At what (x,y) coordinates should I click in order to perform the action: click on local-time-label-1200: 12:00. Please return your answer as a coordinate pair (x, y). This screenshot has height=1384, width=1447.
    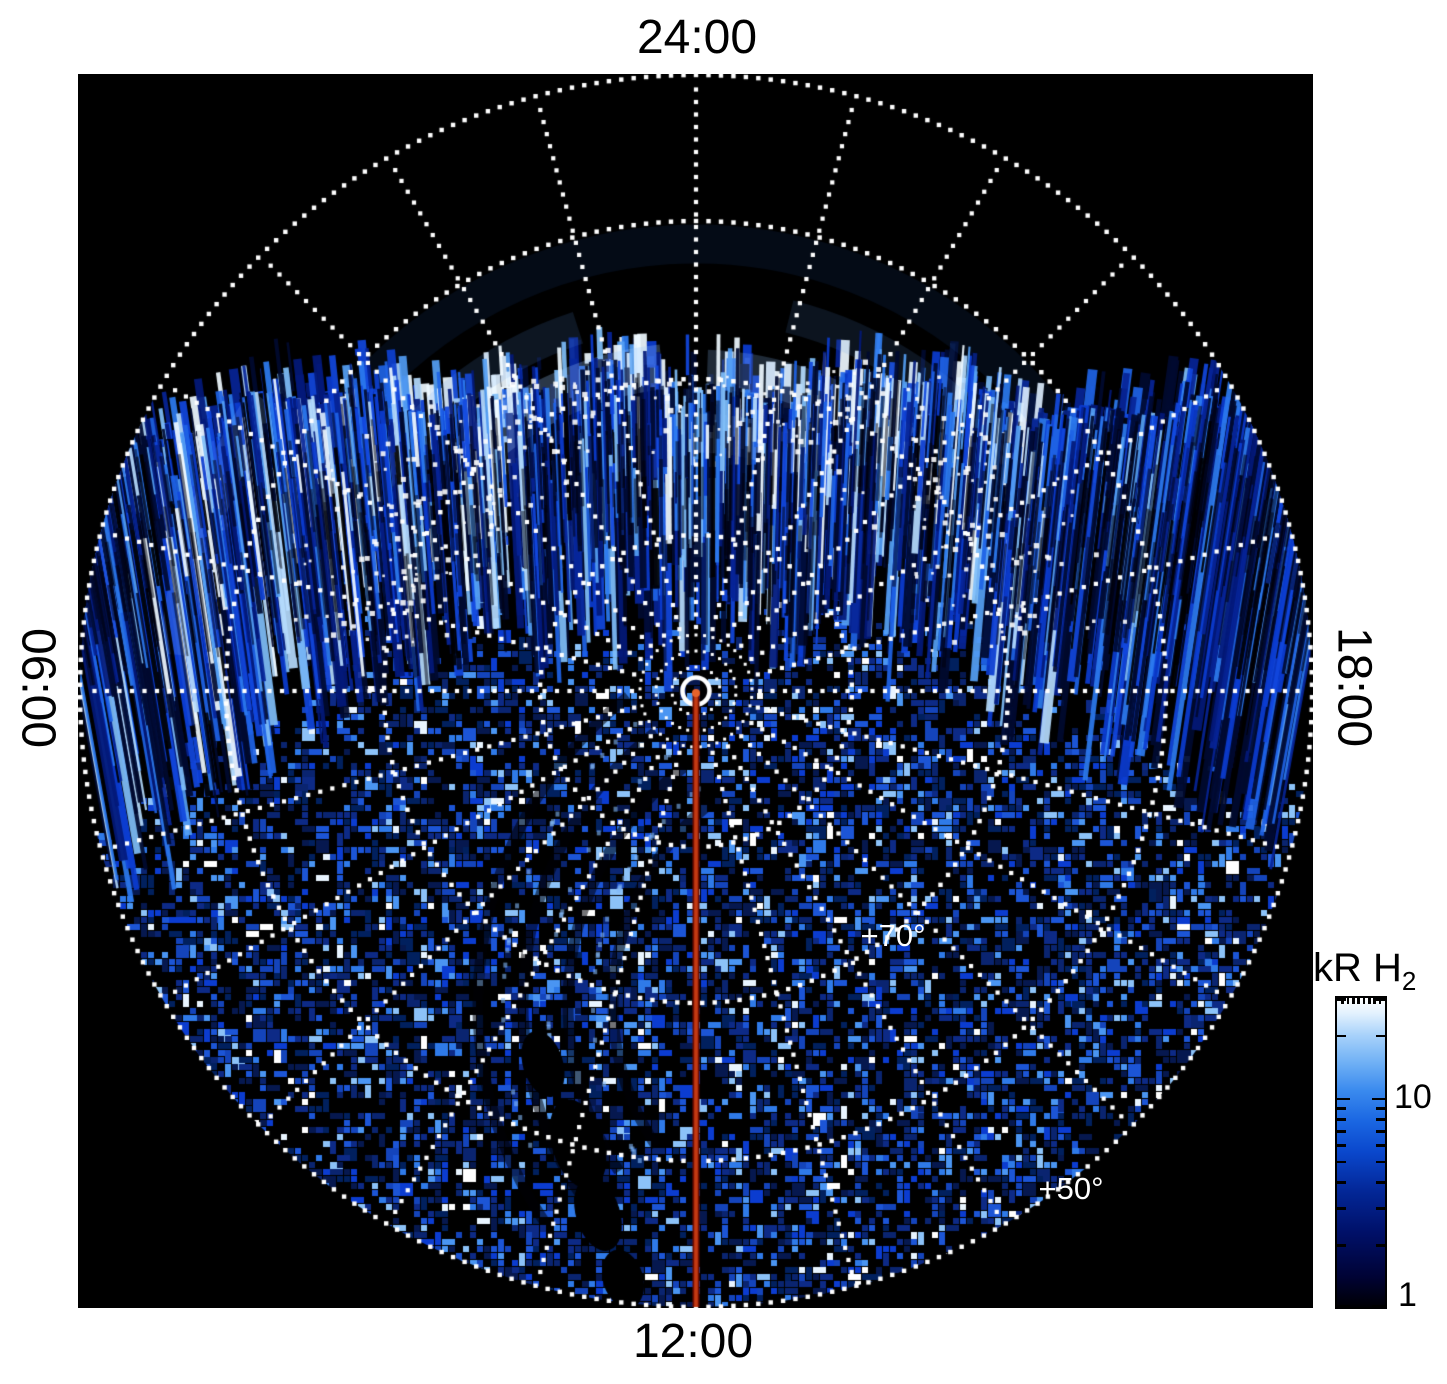
    Looking at the image, I should click on (693, 1341).